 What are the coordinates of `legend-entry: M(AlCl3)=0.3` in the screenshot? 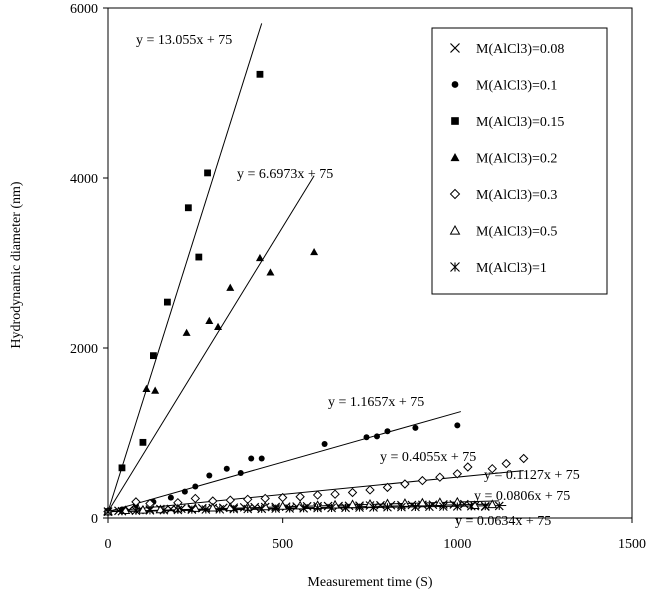 It's located at (503, 195).